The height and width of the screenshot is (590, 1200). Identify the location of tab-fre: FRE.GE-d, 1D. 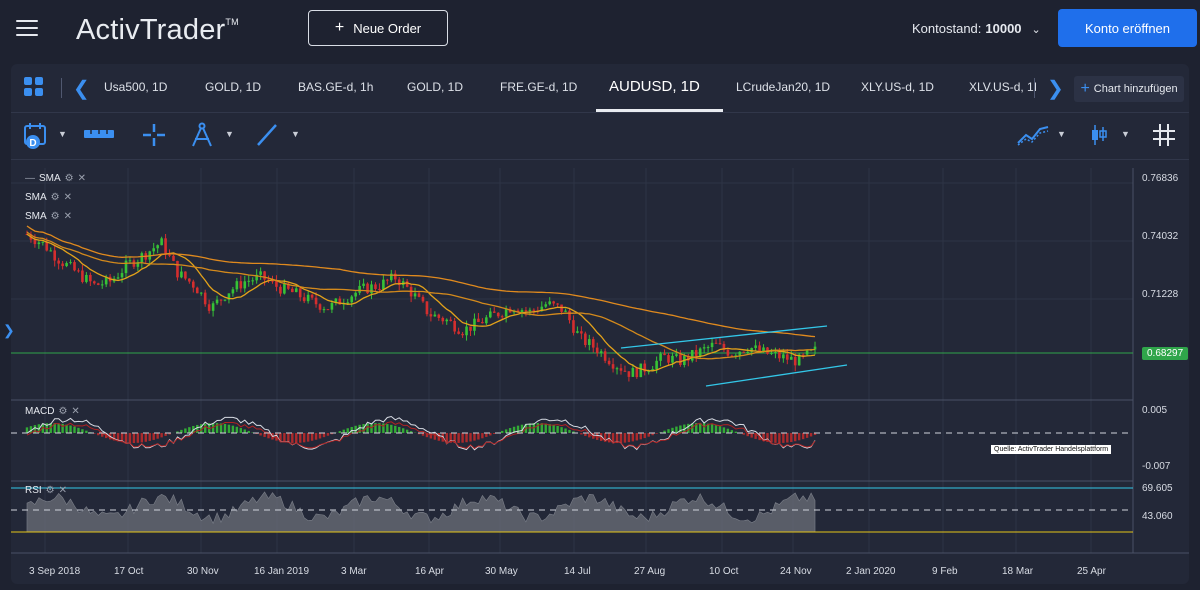
(539, 87).